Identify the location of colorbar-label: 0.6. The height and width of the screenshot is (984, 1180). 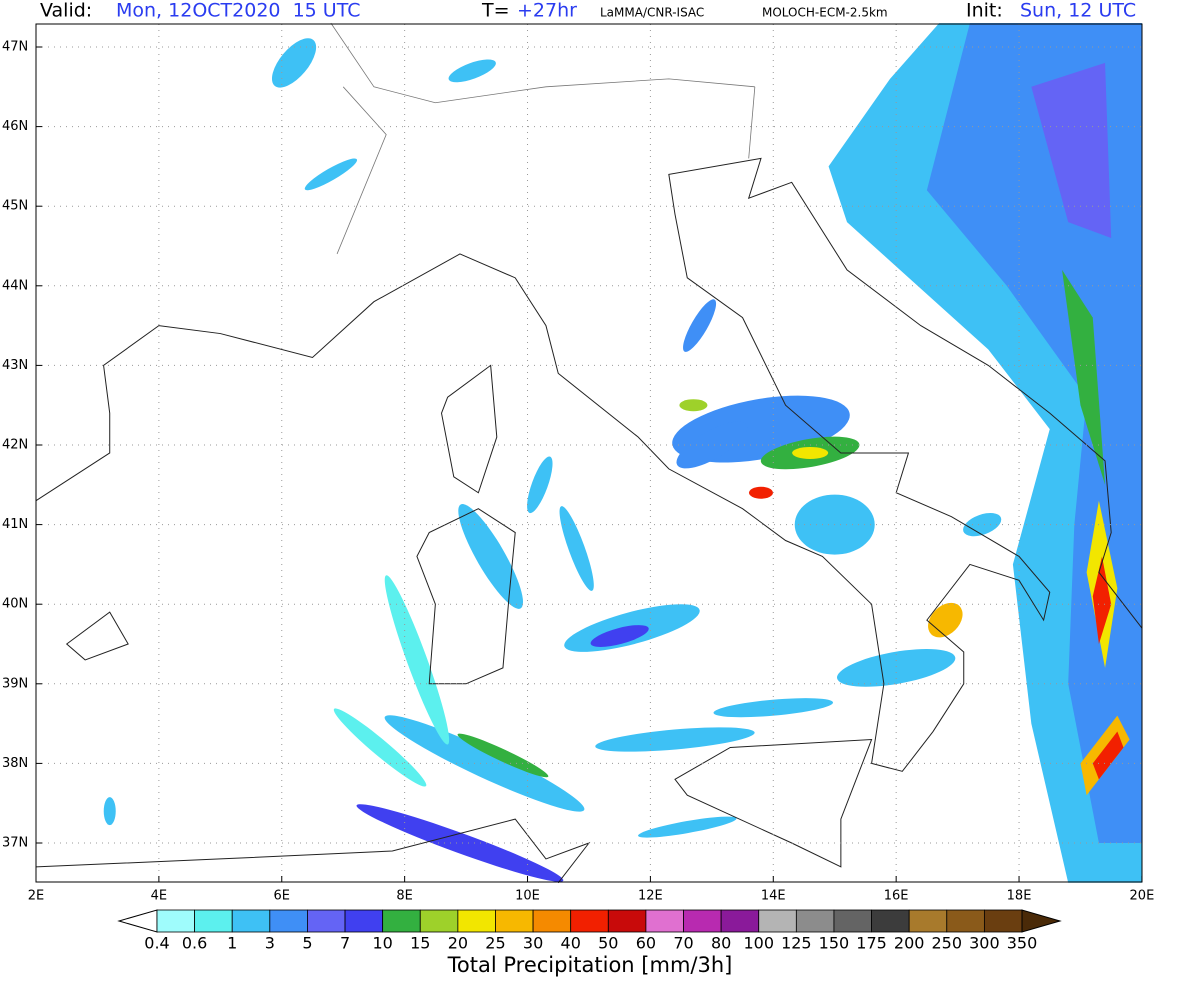
(194, 943).